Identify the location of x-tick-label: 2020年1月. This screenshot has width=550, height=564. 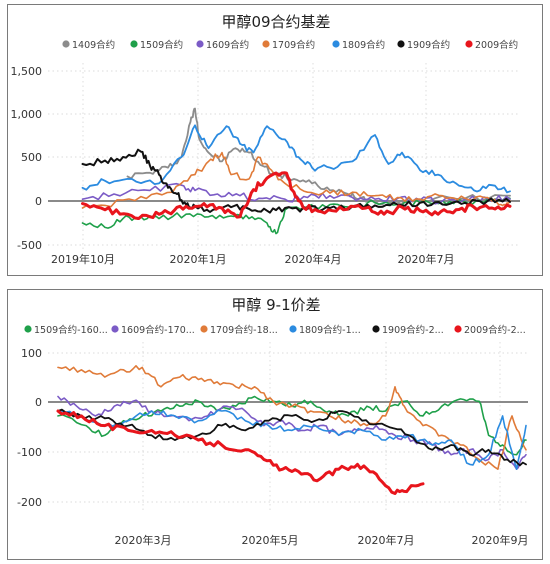
(198, 259).